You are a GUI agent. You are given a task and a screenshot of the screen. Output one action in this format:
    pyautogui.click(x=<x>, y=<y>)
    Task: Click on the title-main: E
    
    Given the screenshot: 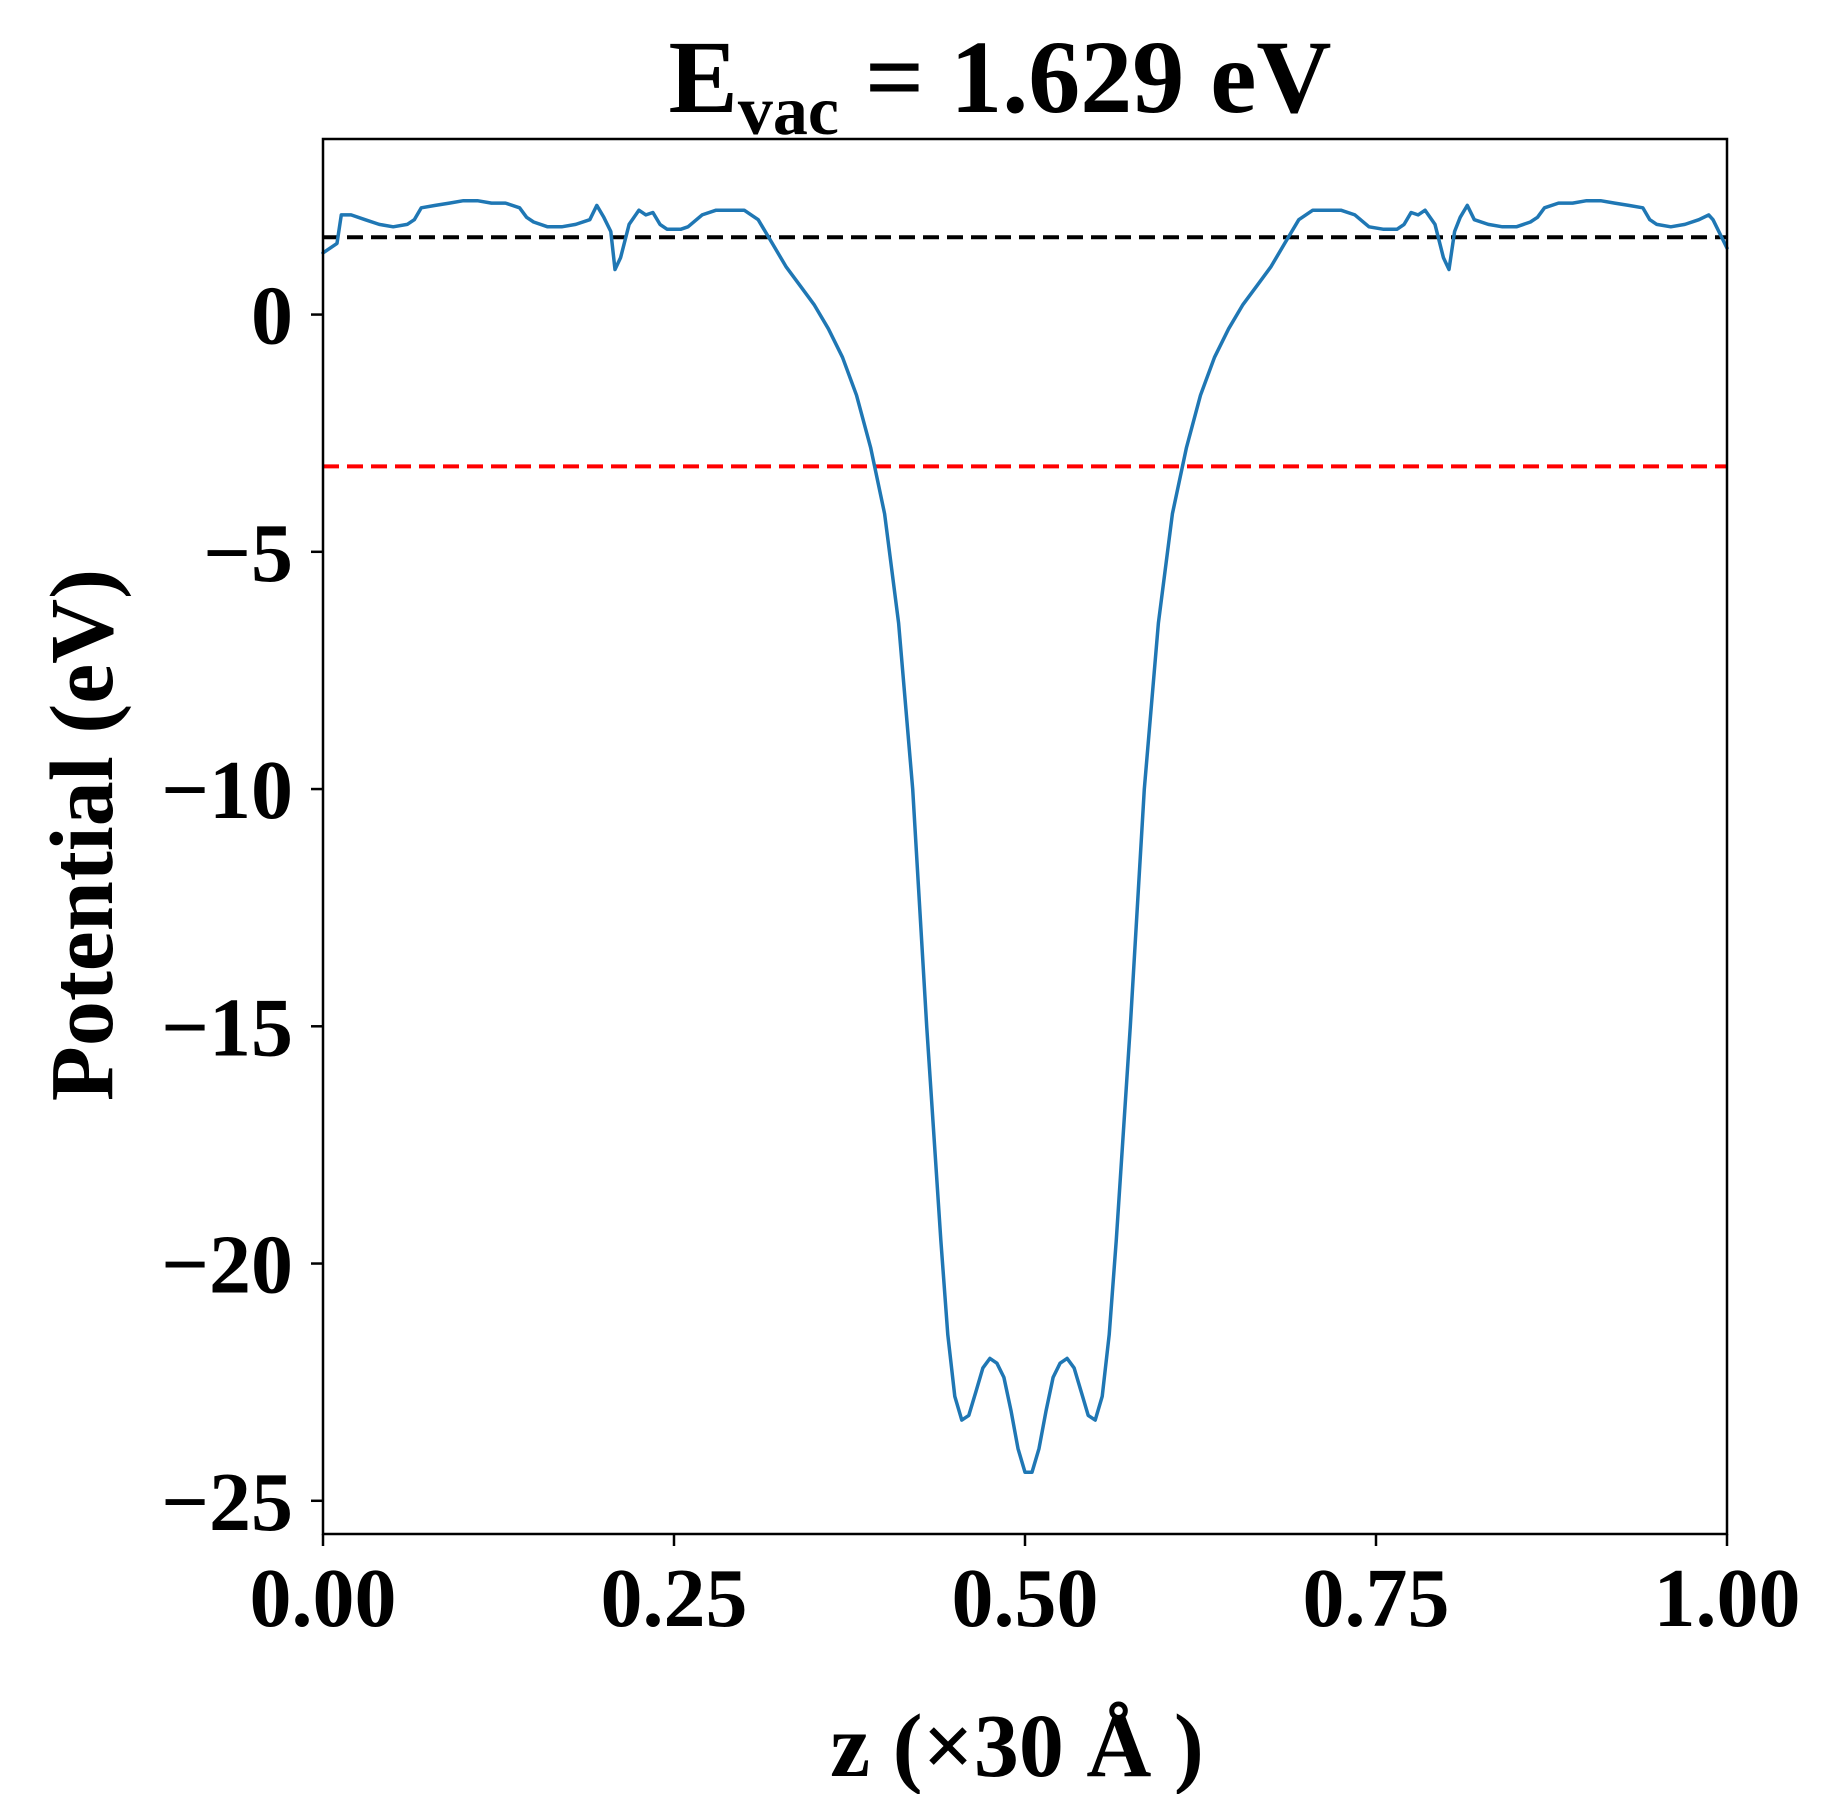 What is the action you would take?
    pyautogui.click(x=703, y=77)
    